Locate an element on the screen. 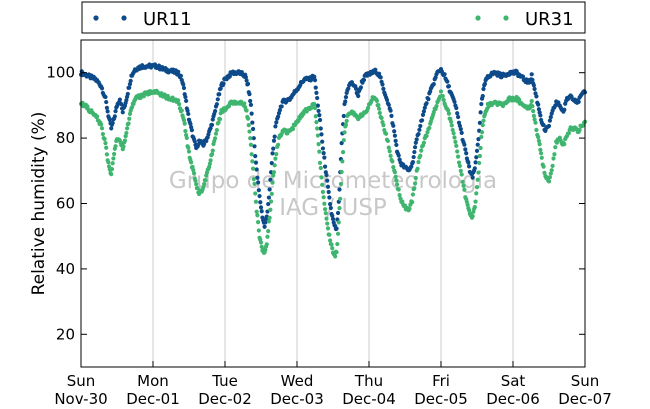  y-tick-label: 20 is located at coordinates (65, 334).